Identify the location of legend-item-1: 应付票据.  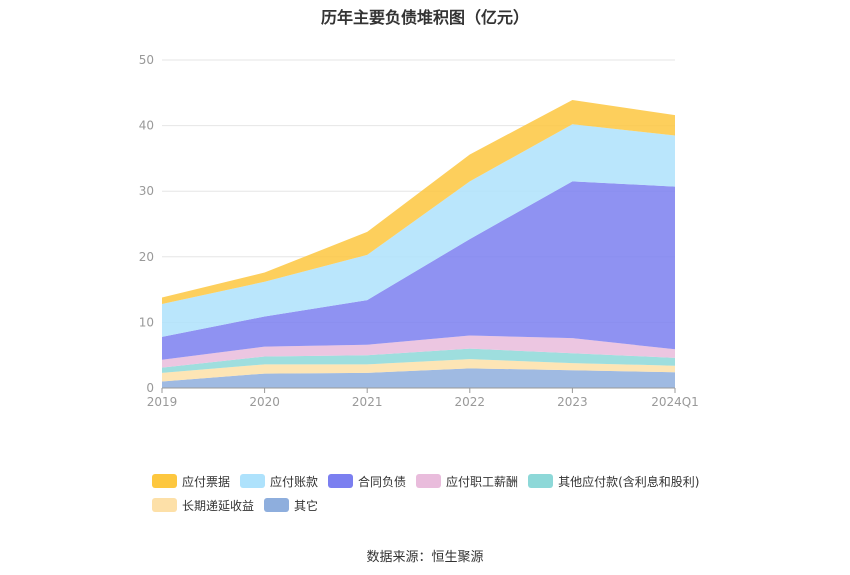
(191, 481).